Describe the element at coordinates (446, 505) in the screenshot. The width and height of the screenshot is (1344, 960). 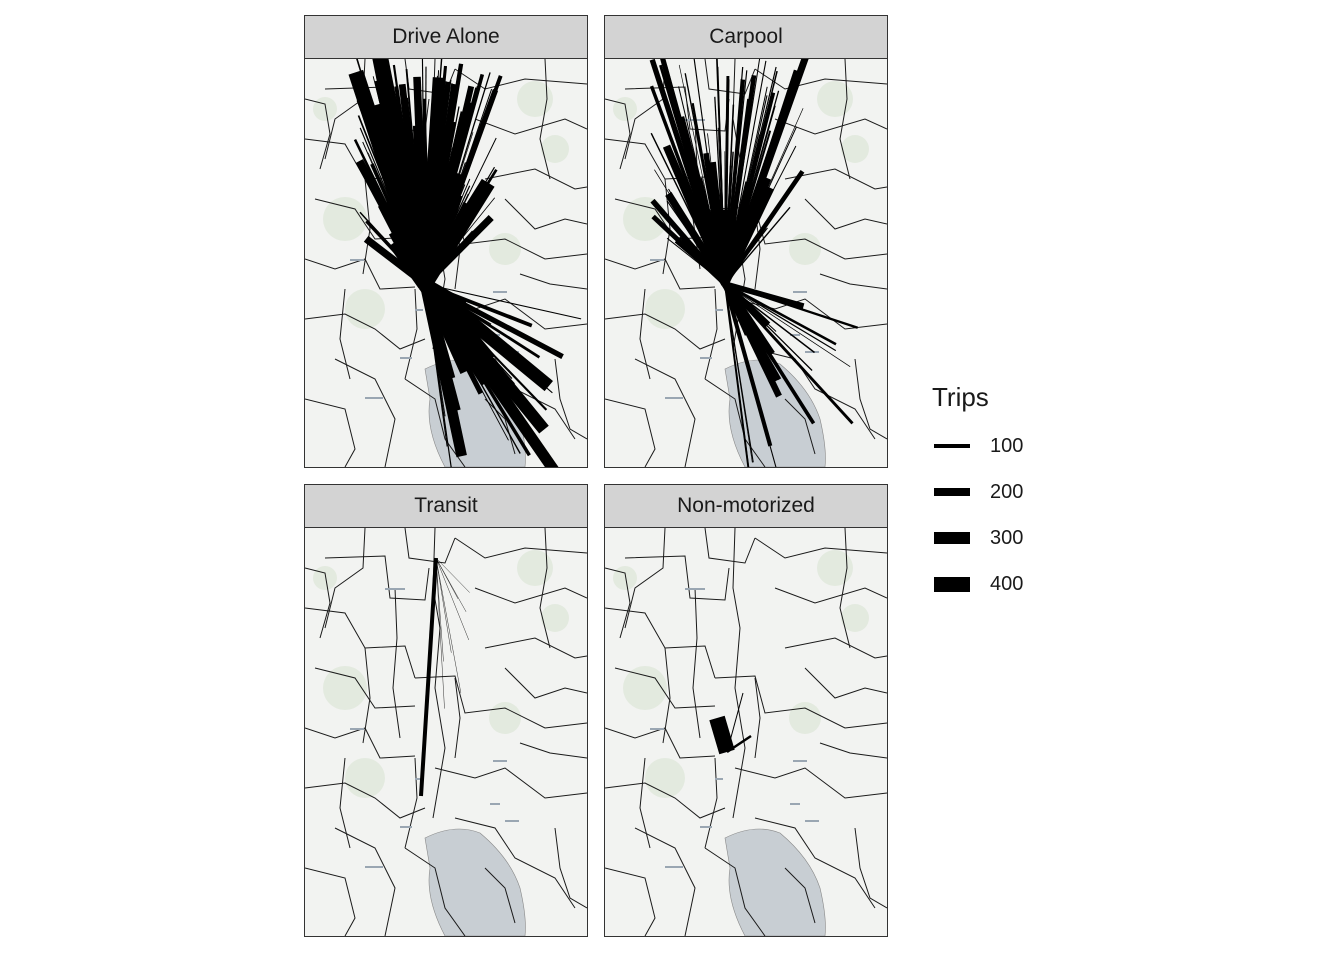
I see `panel-label: Transit` at that location.